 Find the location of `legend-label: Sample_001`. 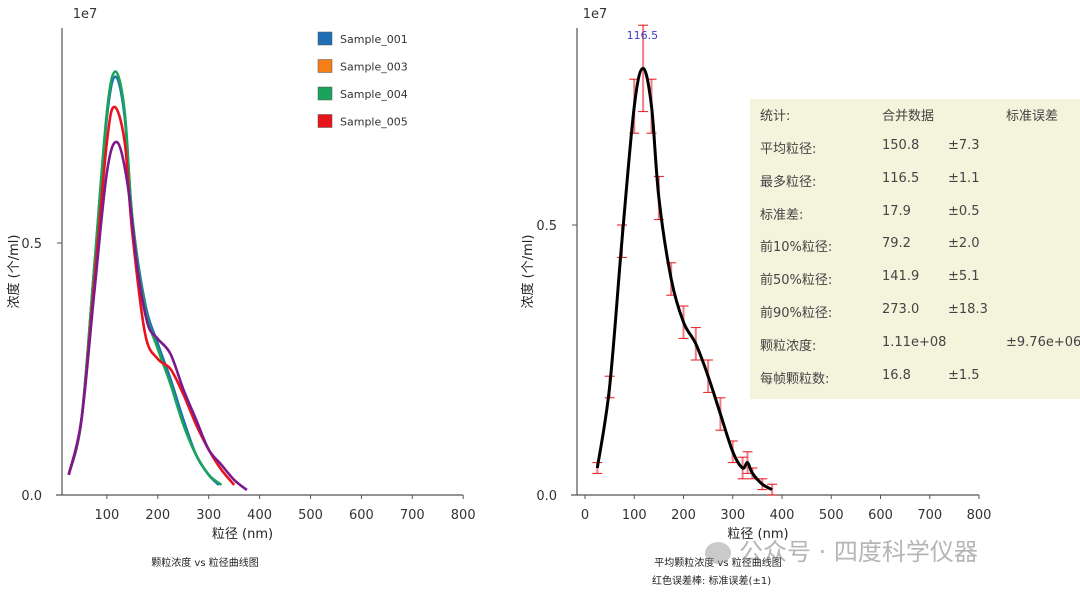

legend-label: Sample_001 is located at coordinates (374, 39).